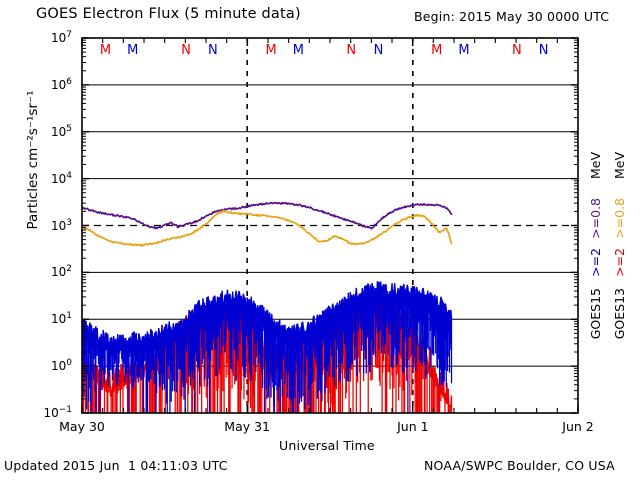  What do you see at coordinates (595, 314) in the screenshot?
I see `legend-entry: GOES15` at bounding box center [595, 314].